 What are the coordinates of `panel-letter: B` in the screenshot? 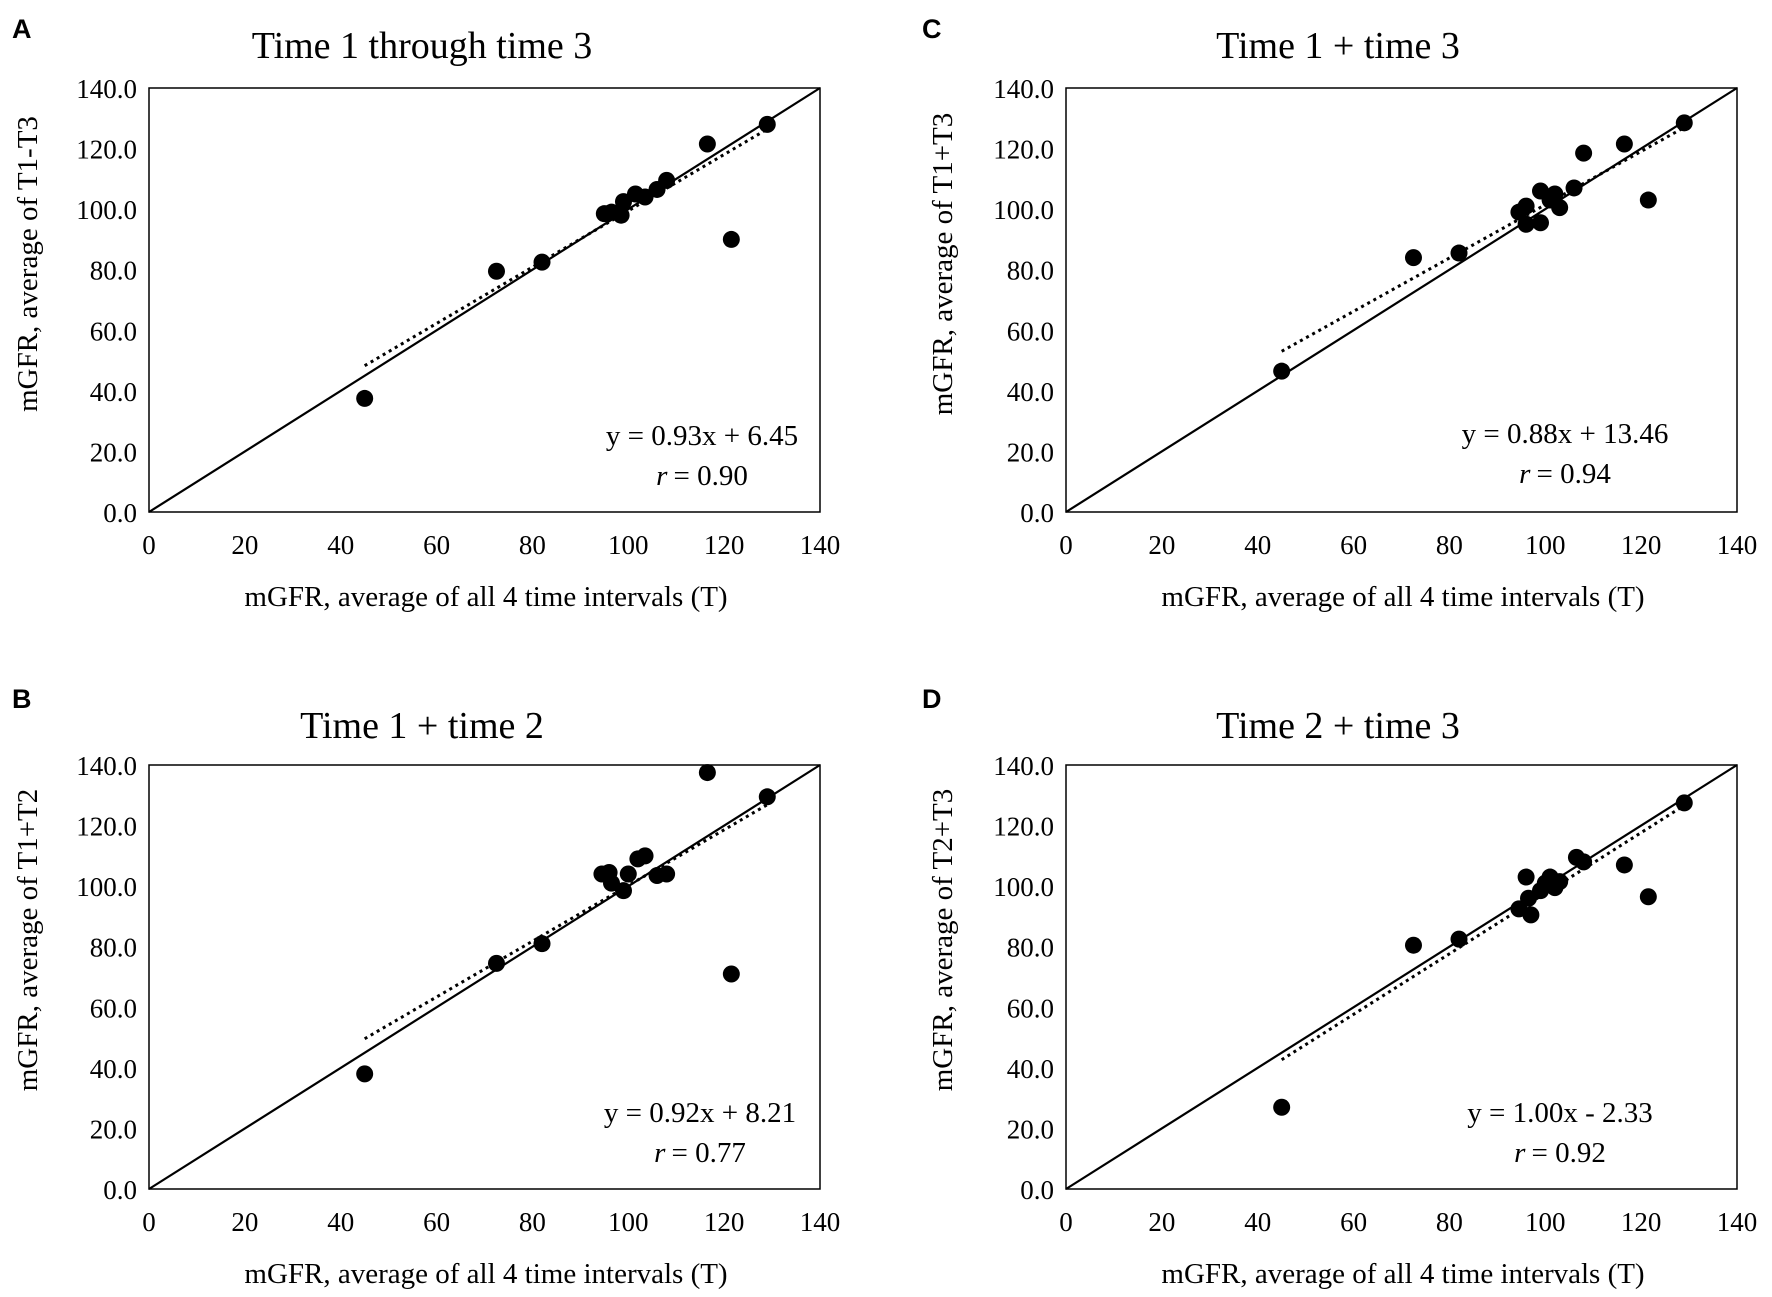 It's located at (22, 699).